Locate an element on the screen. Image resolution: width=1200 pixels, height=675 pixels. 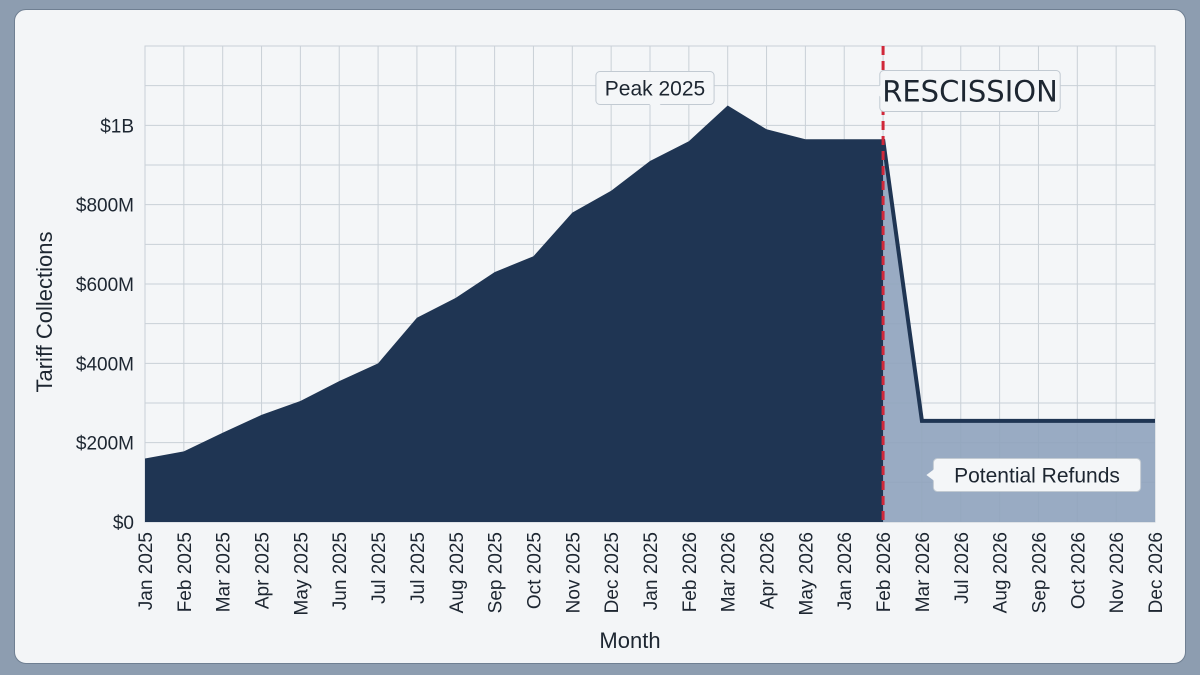
rescission-callout-text: RESCISSION is located at coordinates (970, 91).